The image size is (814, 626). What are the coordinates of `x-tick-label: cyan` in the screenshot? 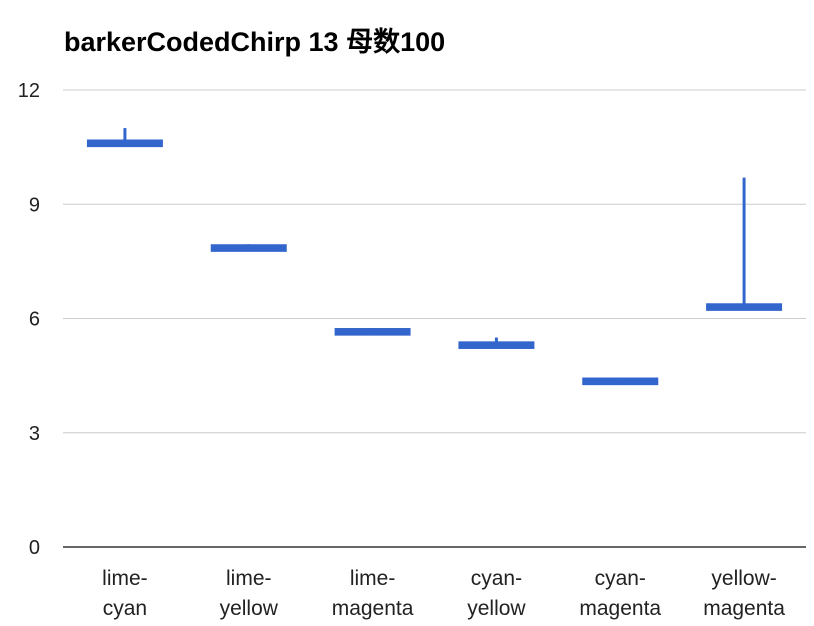 It's located at (125, 608).